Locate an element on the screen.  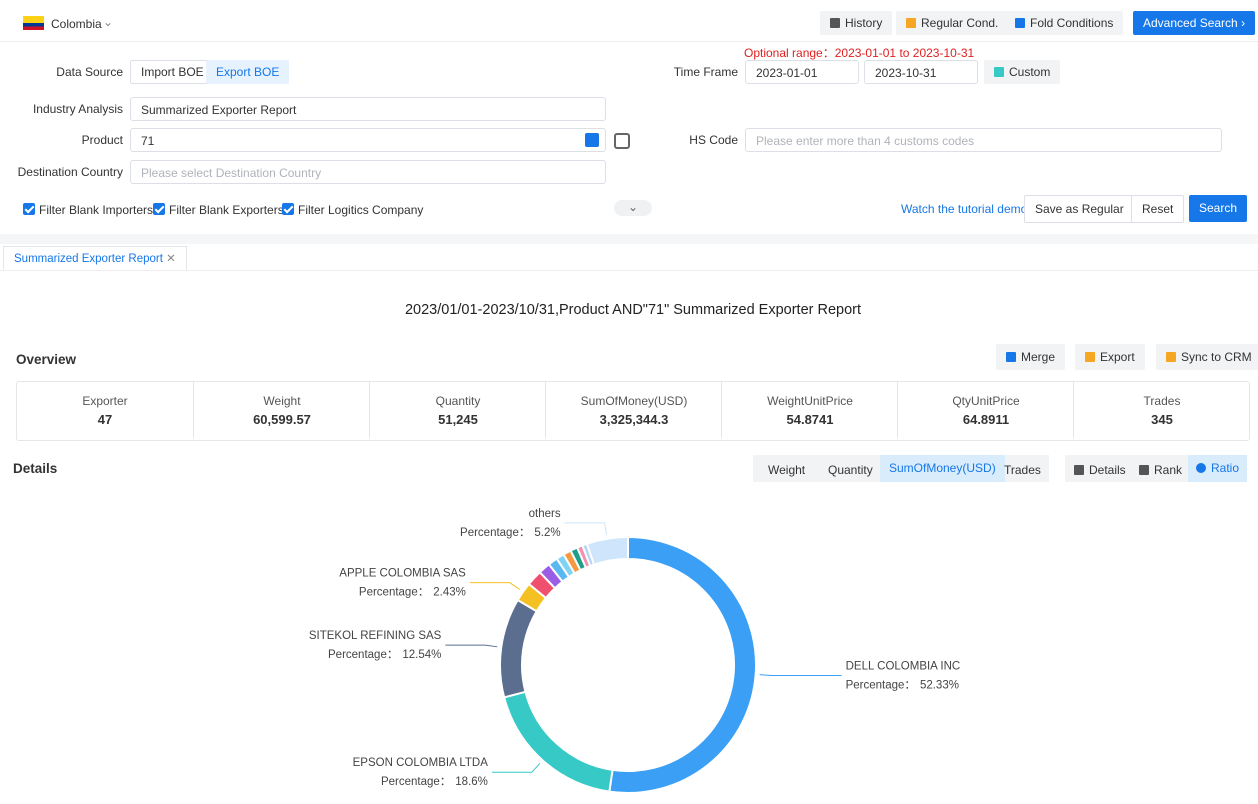
slice-label: APPLE COLOMBIA SAS is located at coordinates (402, 574).